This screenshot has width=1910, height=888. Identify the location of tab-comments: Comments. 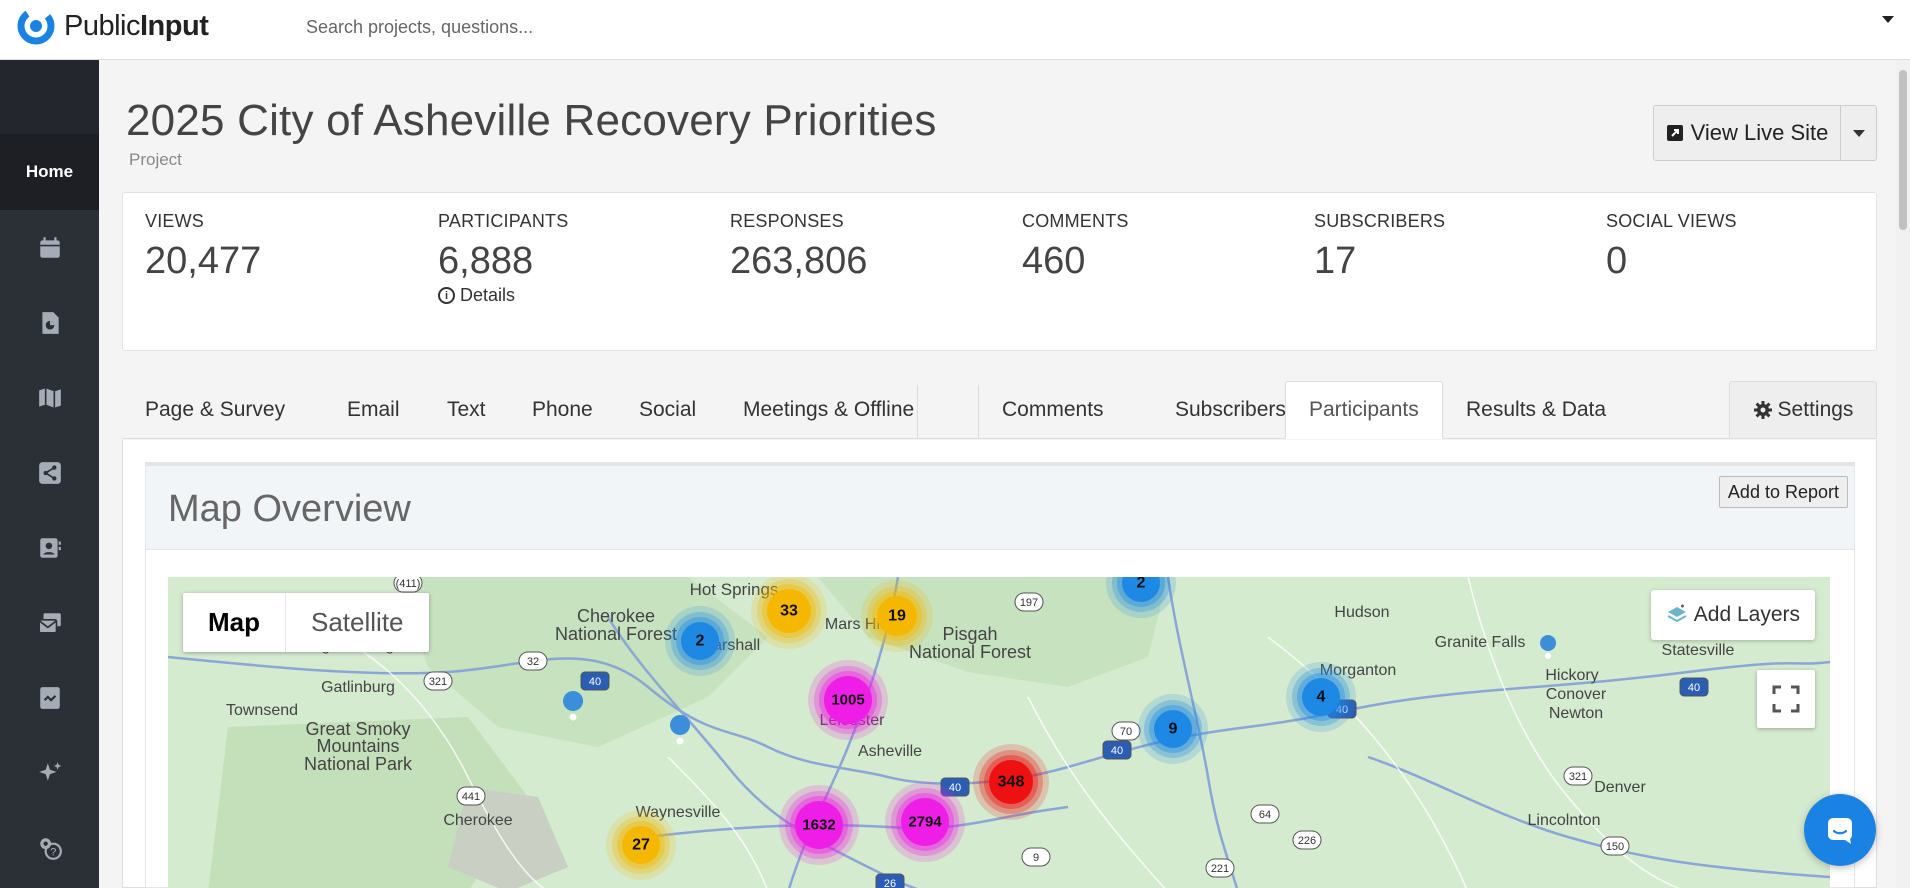
(1053, 409).